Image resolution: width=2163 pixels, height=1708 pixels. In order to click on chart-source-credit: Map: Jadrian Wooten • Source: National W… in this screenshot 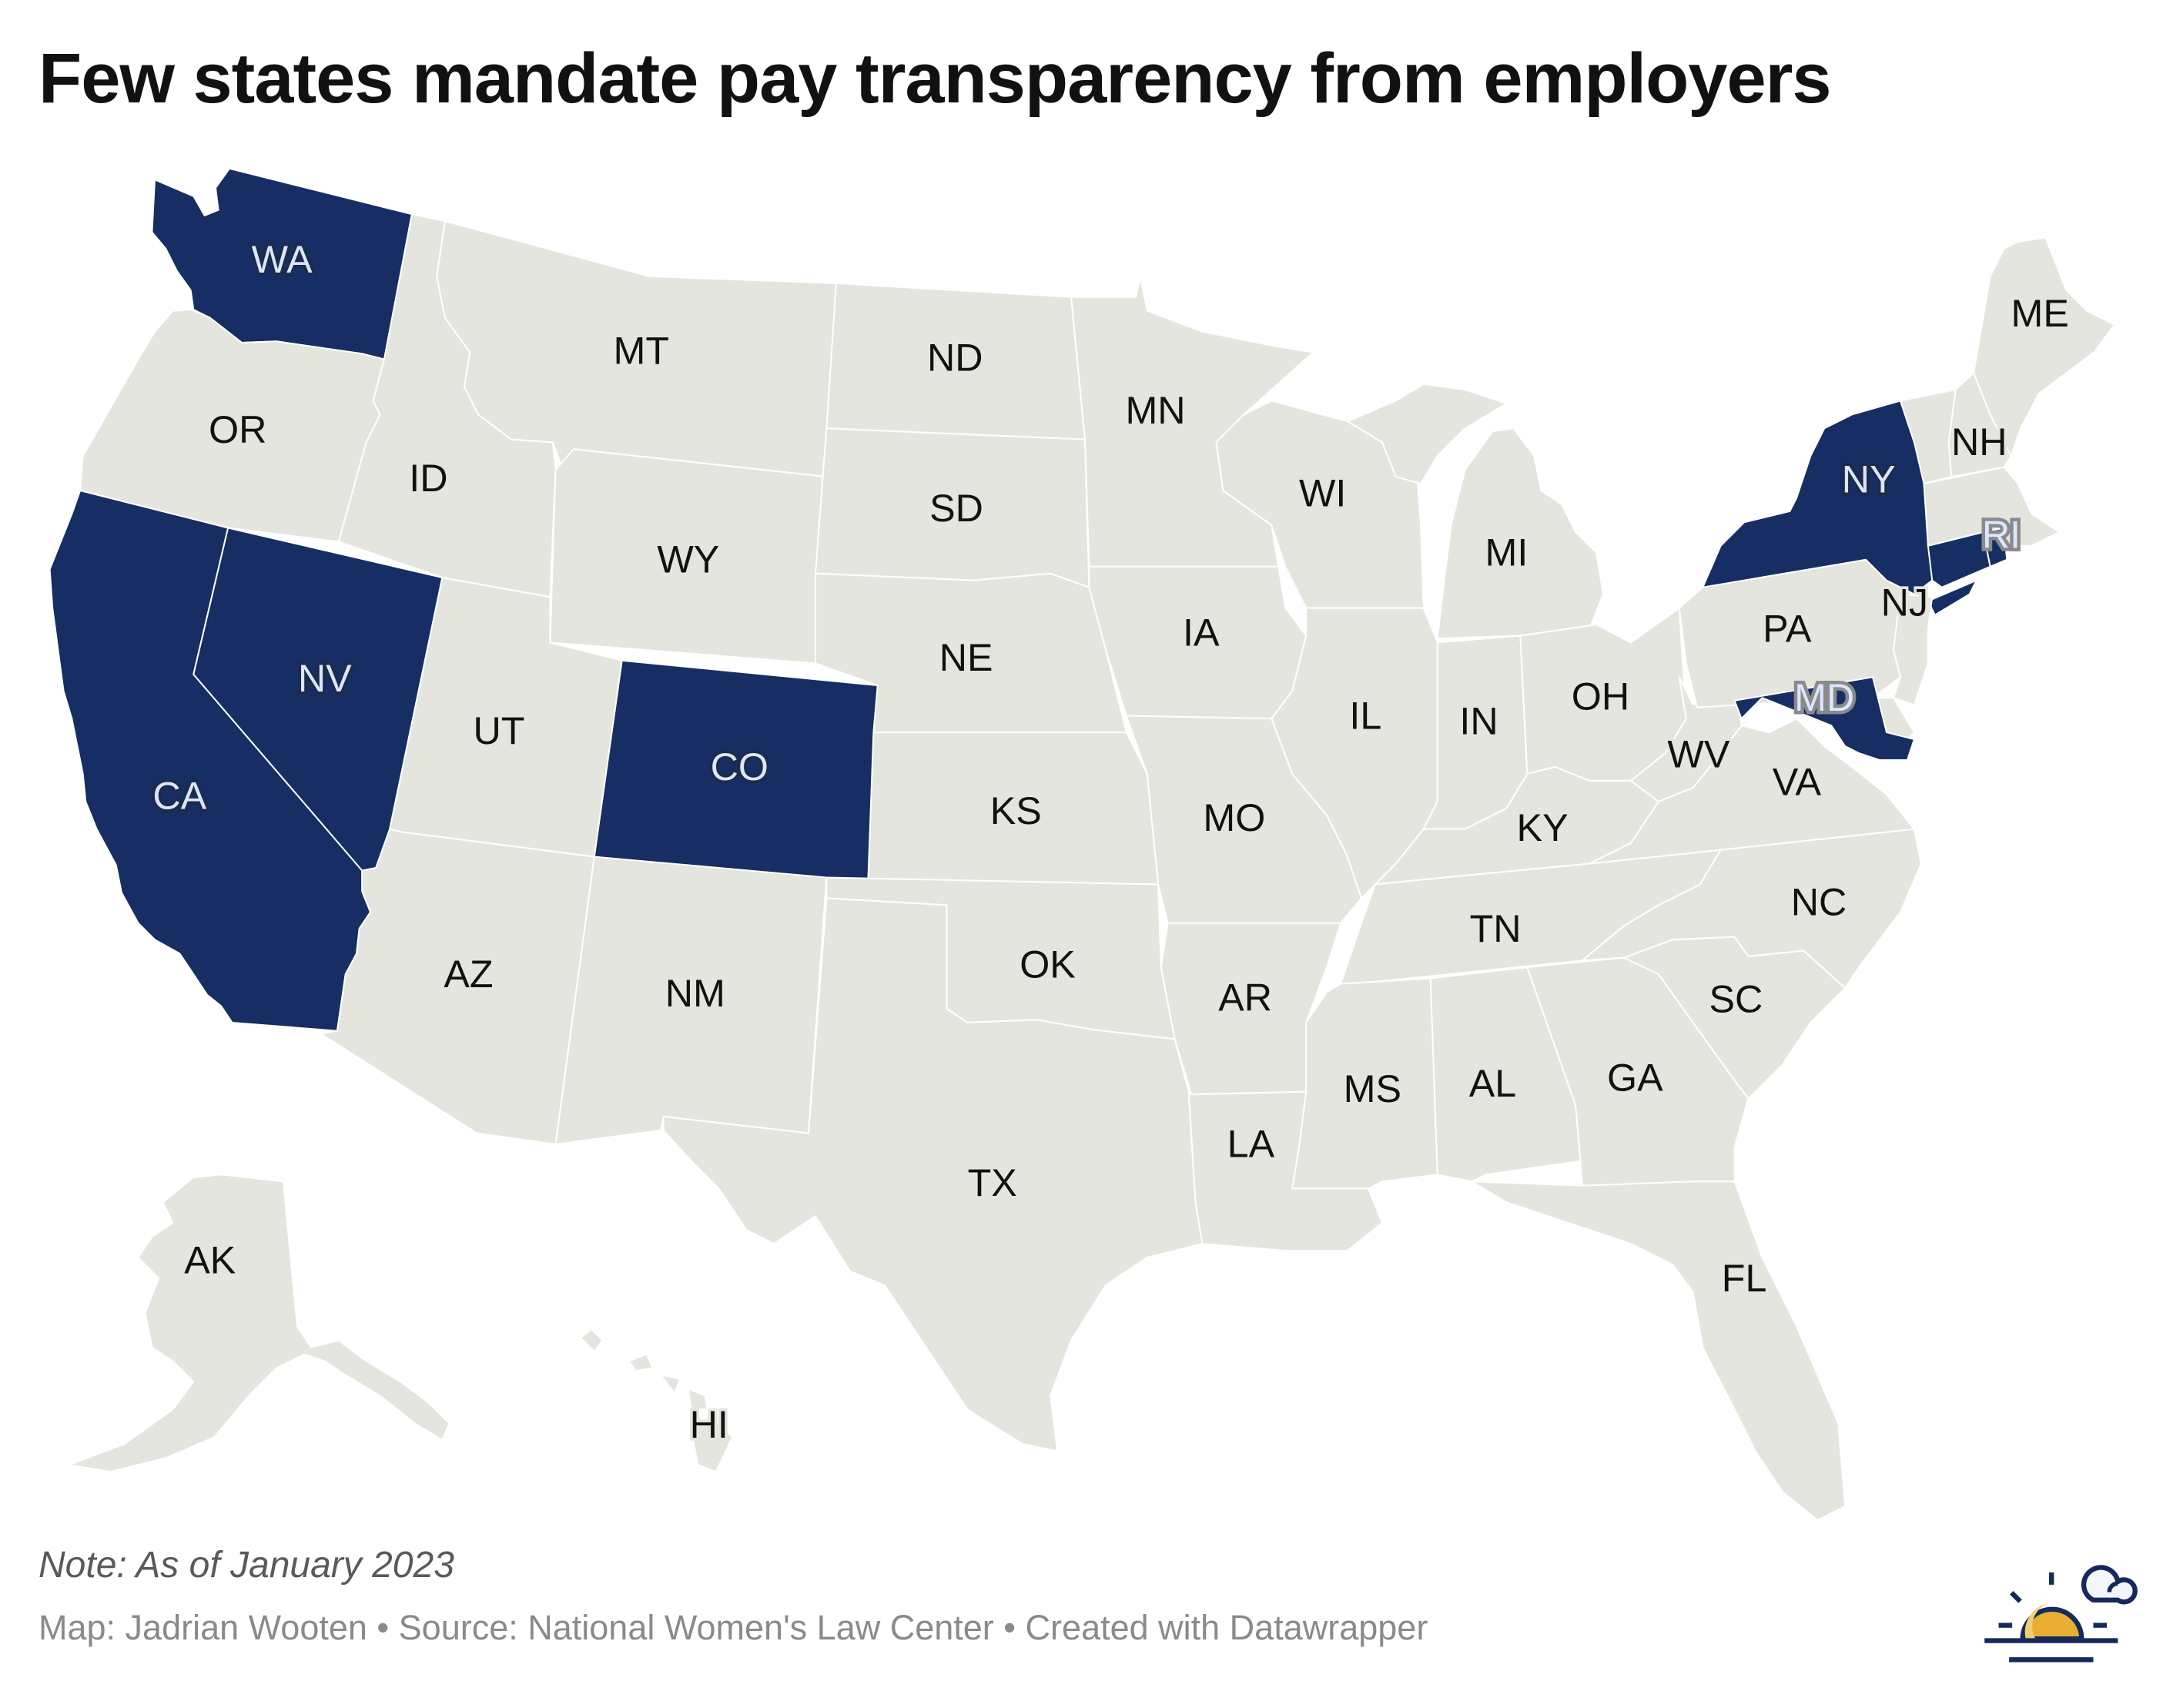, I will do `click(733, 1627)`.